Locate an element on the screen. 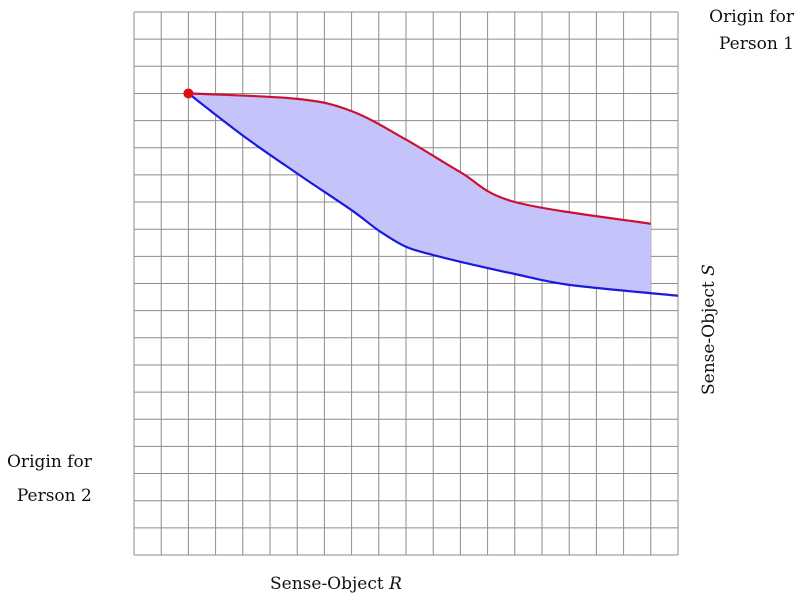 This screenshot has height=602, width=800. origin-person2-label: Origin for Person 2 is located at coordinates (49, 479).